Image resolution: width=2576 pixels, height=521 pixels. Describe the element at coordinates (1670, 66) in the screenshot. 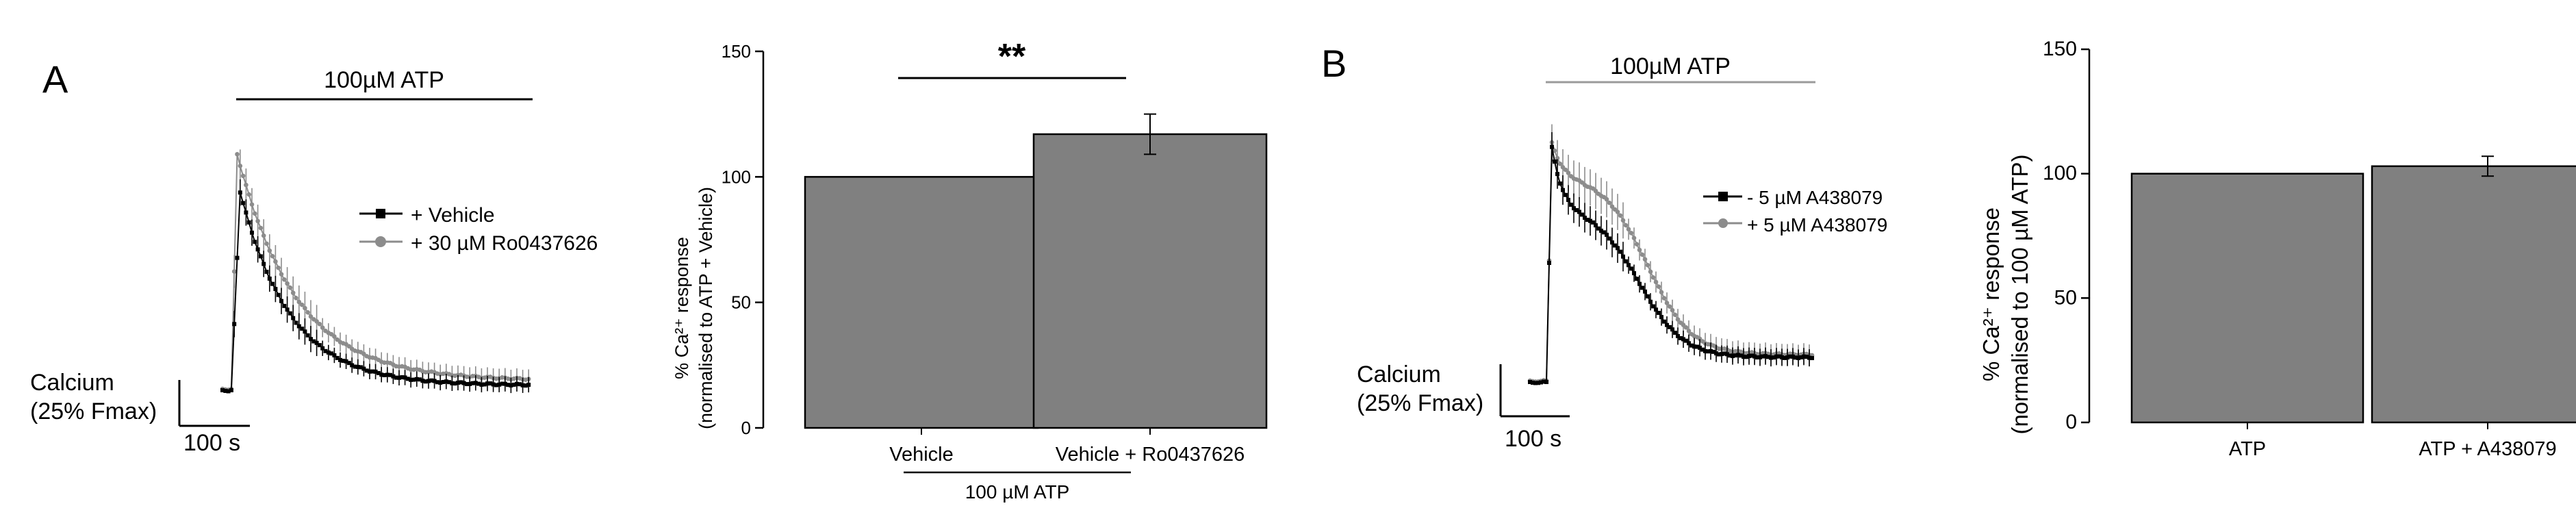

I see `stim-label-b: 100µM ATP` at that location.